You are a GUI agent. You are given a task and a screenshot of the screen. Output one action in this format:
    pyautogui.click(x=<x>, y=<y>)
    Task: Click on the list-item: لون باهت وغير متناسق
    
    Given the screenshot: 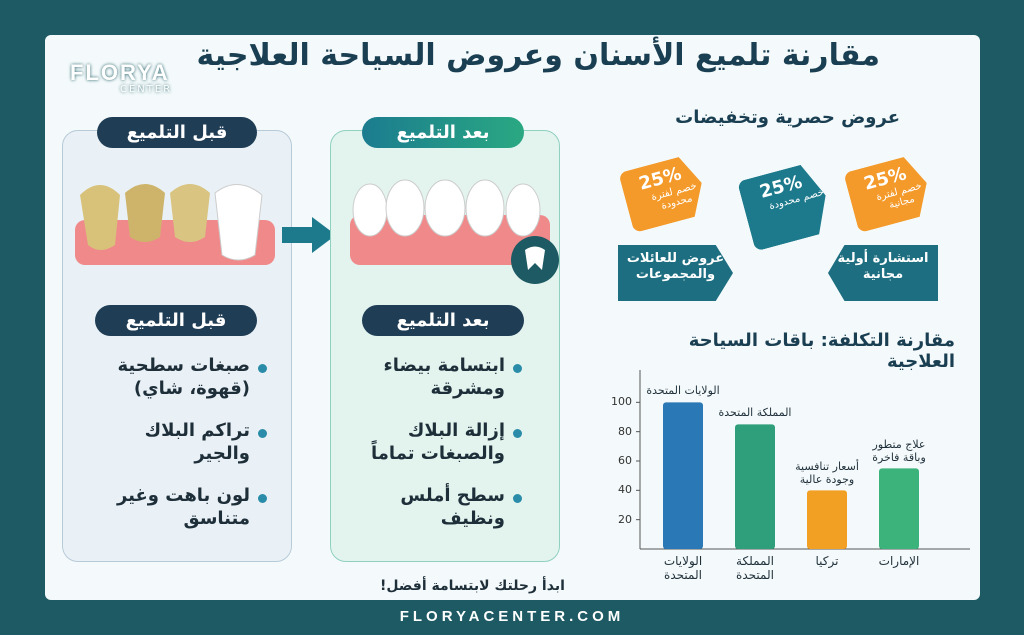 What is the action you would take?
    pyautogui.click(x=183, y=507)
    